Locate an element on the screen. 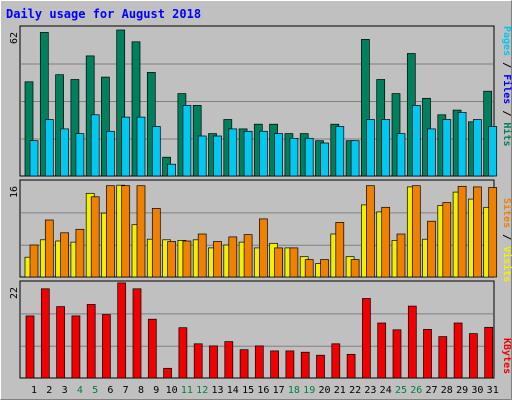 This screenshot has width=512, height=400. x-tick-day-4: 4 is located at coordinates (80, 390).